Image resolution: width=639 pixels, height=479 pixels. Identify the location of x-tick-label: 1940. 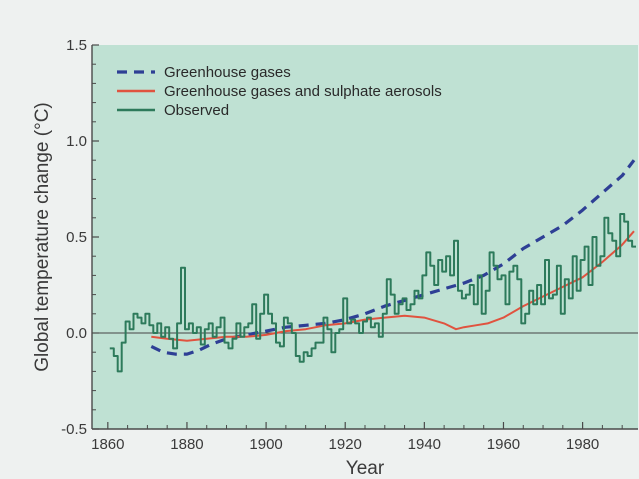
(424, 444).